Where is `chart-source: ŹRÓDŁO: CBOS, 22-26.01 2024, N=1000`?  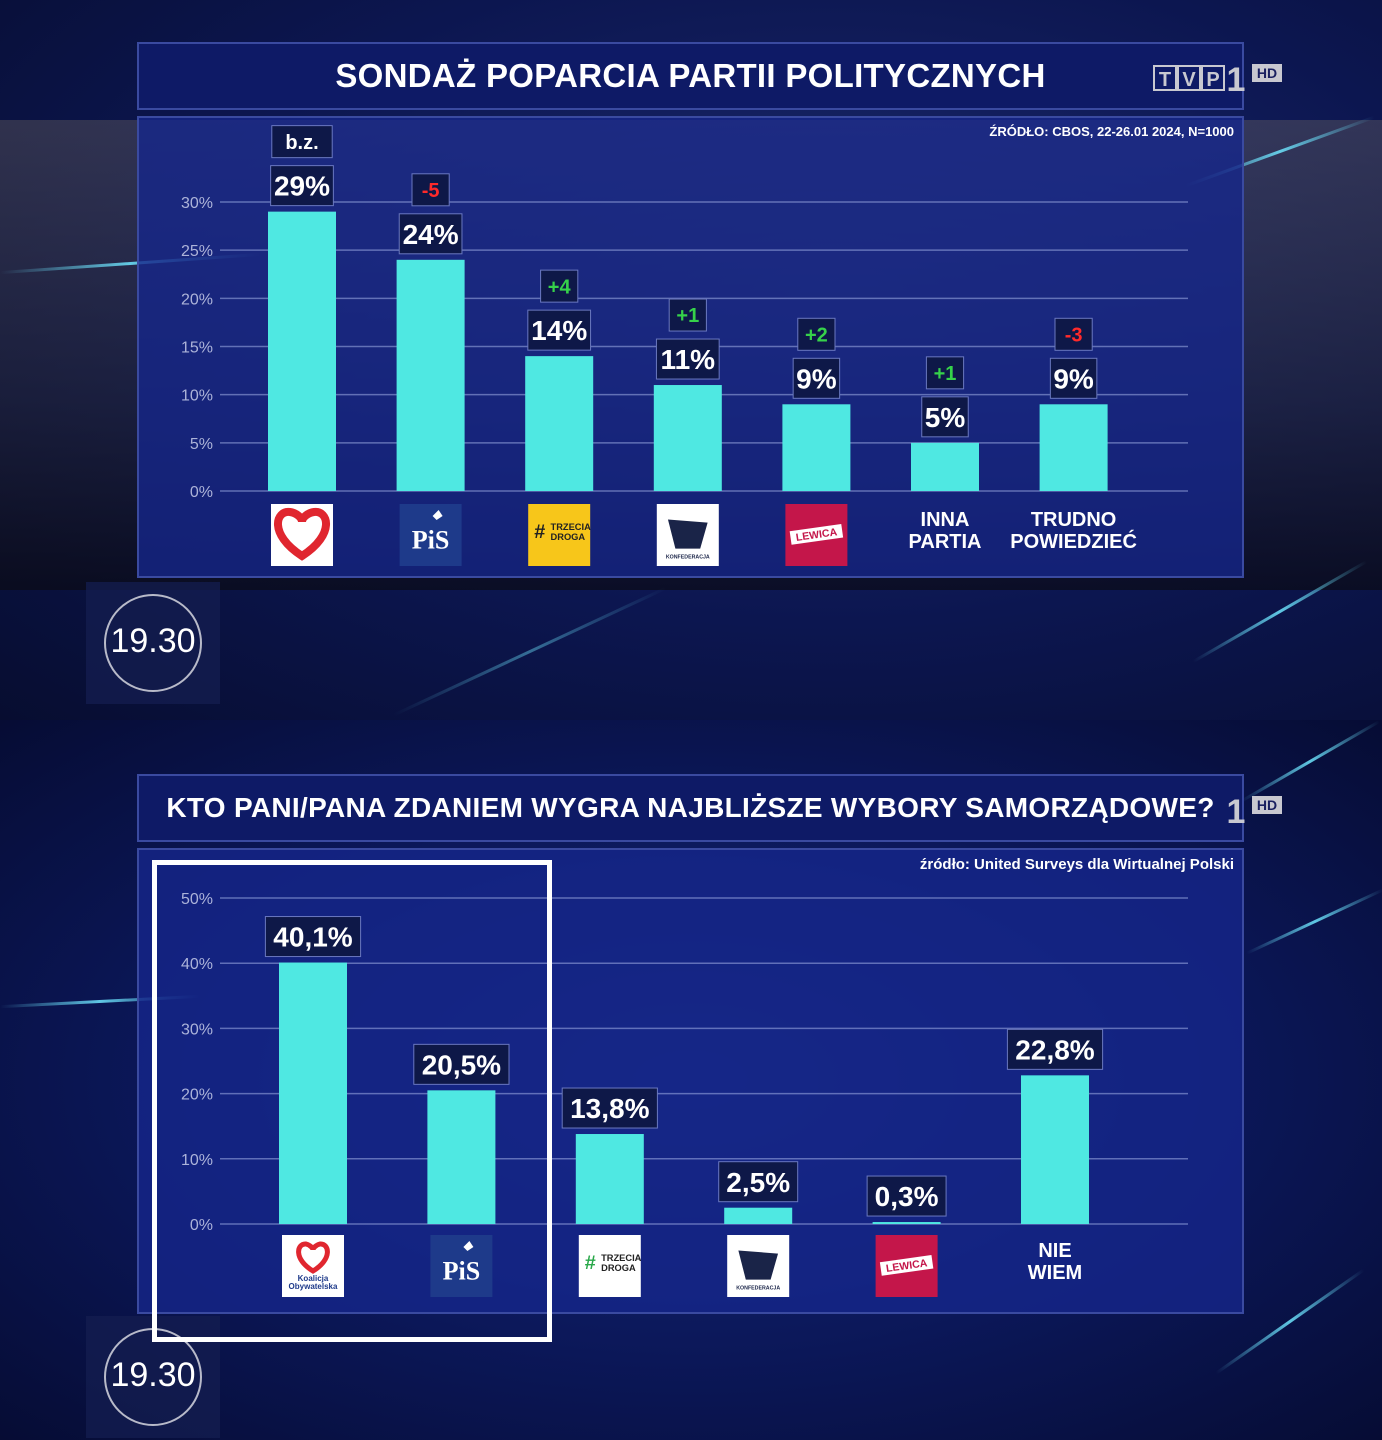
chart-source: ŹRÓDŁO: CBOS, 22-26.01 2024, N=1000 is located at coordinates (1111, 131).